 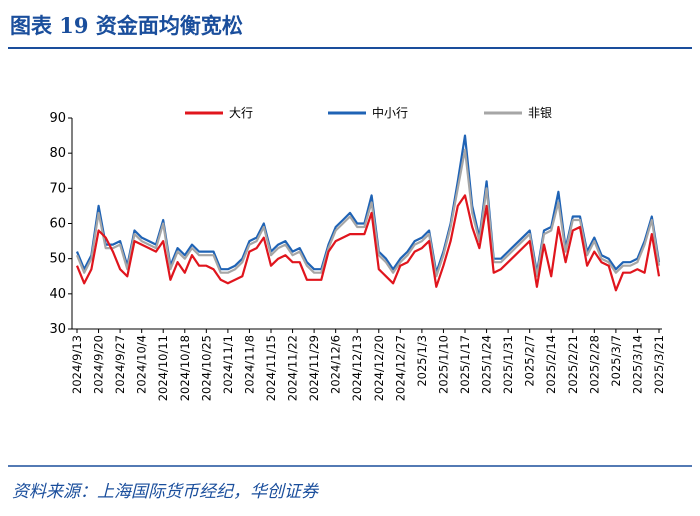 What do you see at coordinates (99, 364) in the screenshot?
I see `x-tick-label: 2024/9/20` at bounding box center [99, 364].